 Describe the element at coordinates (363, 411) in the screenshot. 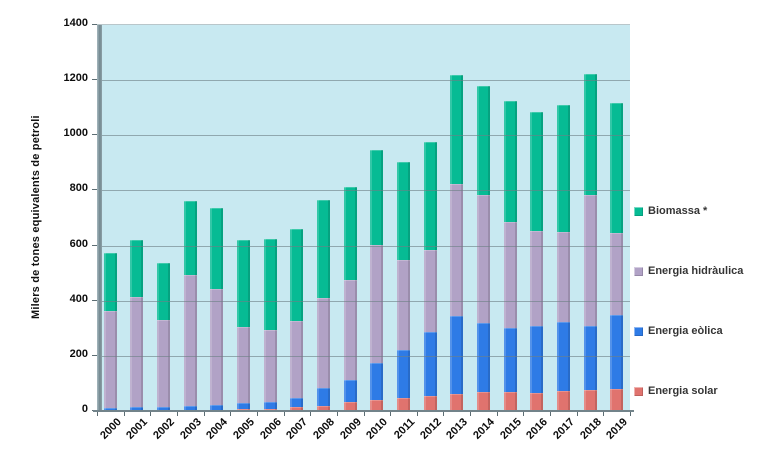

I see `x-axis-line` at that location.